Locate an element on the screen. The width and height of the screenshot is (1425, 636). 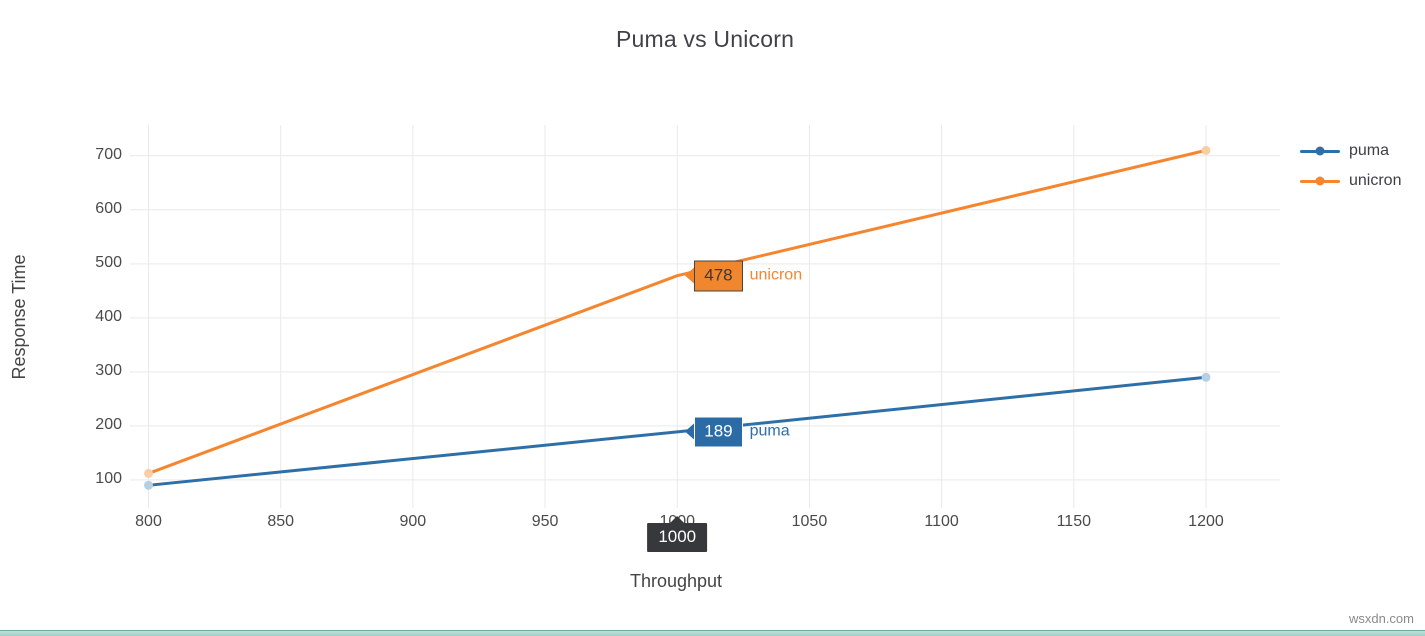
chart-title: Puma vs Unicorn is located at coordinates (705, 39).